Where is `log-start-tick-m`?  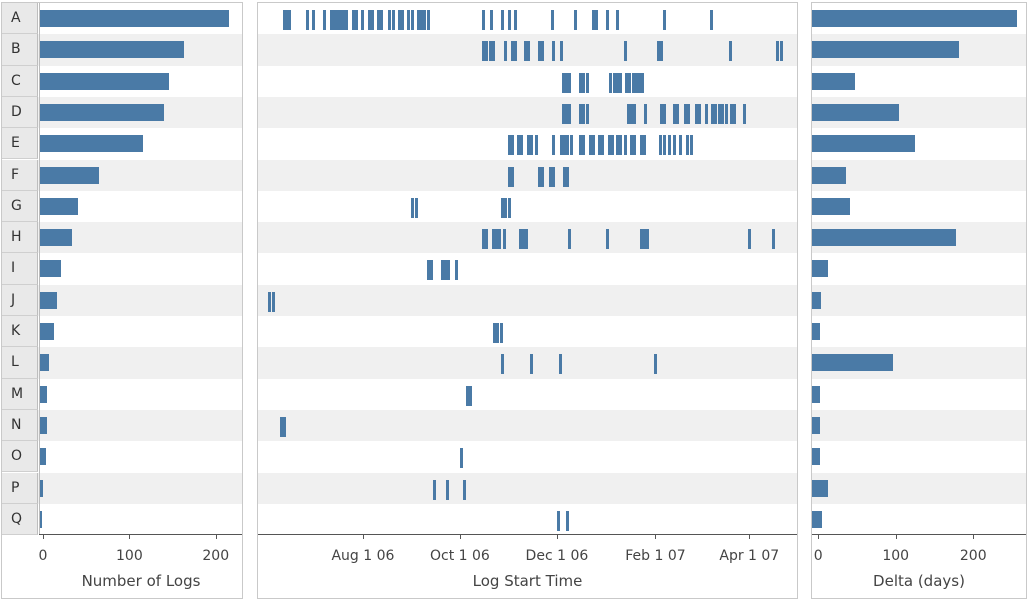 log-start-tick-m is located at coordinates (468, 395).